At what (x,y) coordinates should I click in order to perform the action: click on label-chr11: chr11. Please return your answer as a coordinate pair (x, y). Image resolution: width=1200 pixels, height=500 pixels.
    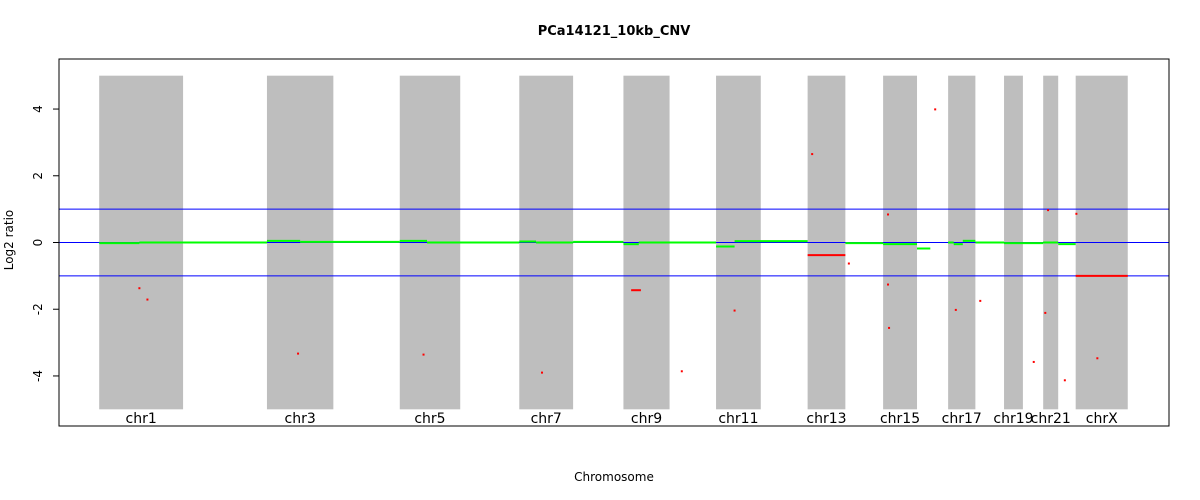
    Looking at the image, I should click on (738, 419).